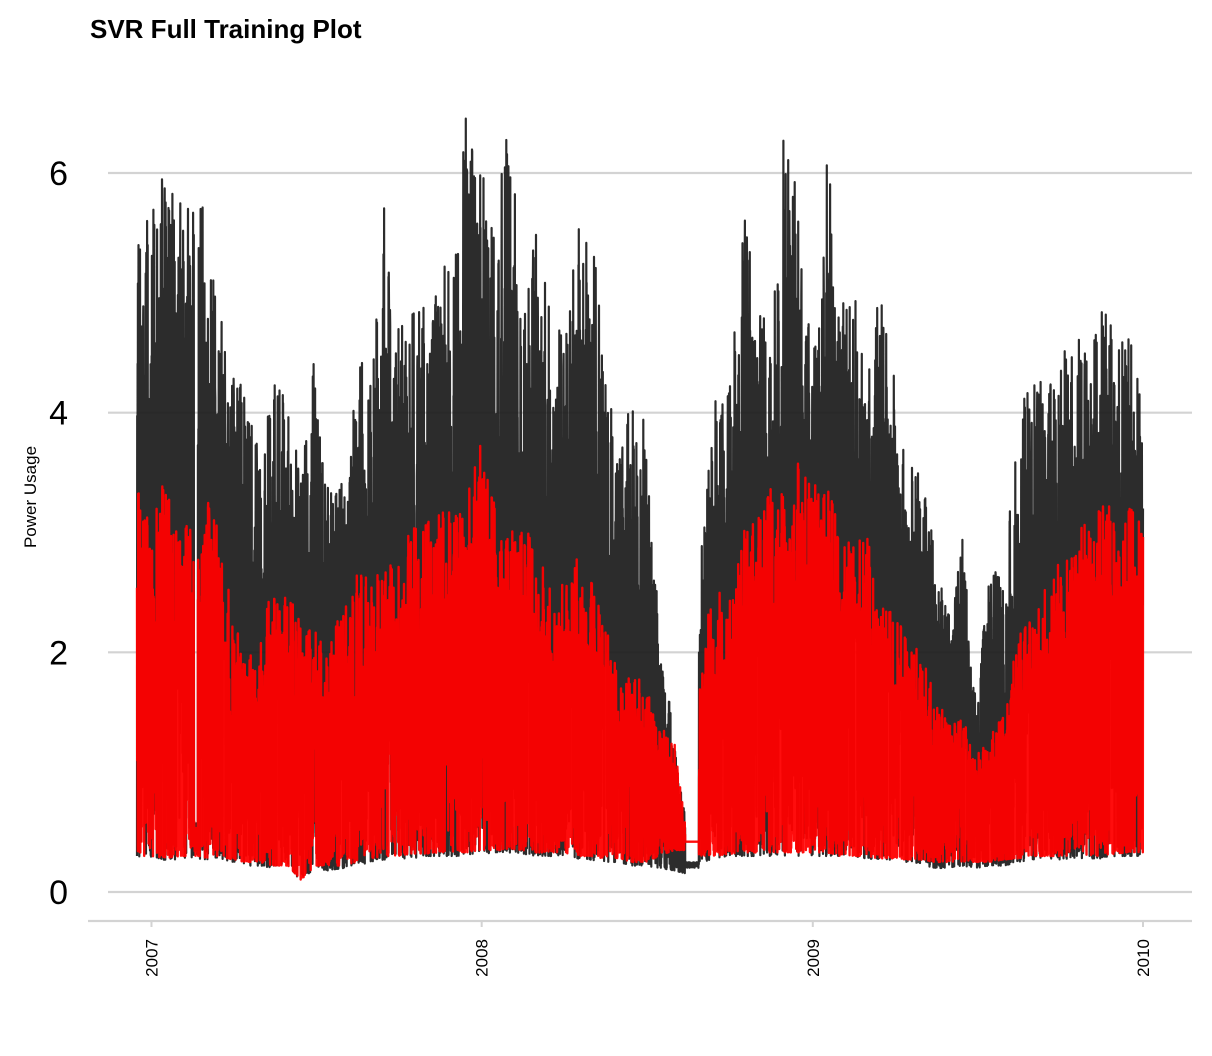 The height and width of the screenshot is (1056, 1212). What do you see at coordinates (226, 29) in the screenshot?
I see `chart-title: SVR Full Training Plot` at bounding box center [226, 29].